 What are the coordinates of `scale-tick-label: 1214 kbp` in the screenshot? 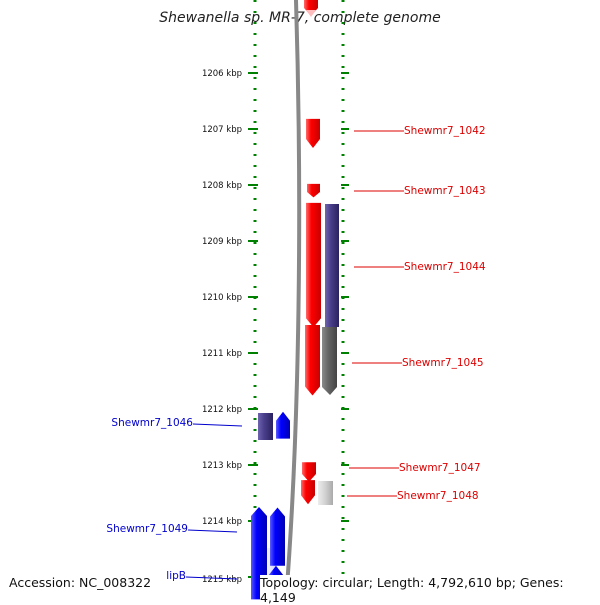 It's located at (222, 522).